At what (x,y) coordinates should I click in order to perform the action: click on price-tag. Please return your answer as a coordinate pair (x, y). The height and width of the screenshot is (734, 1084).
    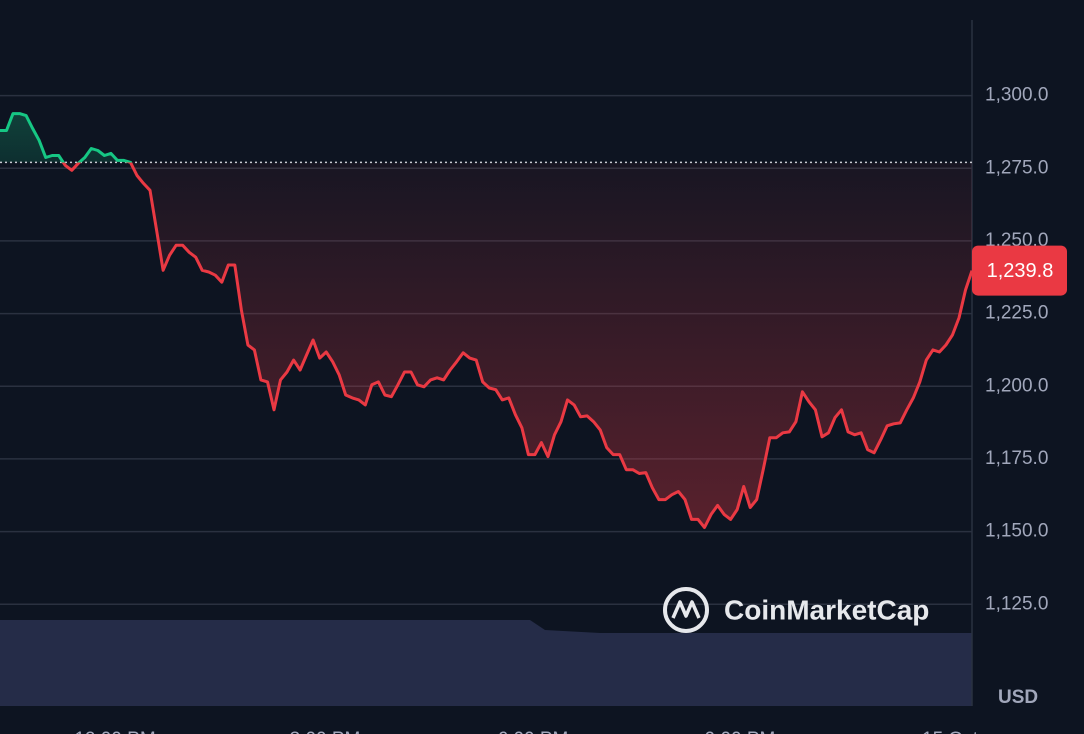
    Looking at the image, I should click on (1019, 270).